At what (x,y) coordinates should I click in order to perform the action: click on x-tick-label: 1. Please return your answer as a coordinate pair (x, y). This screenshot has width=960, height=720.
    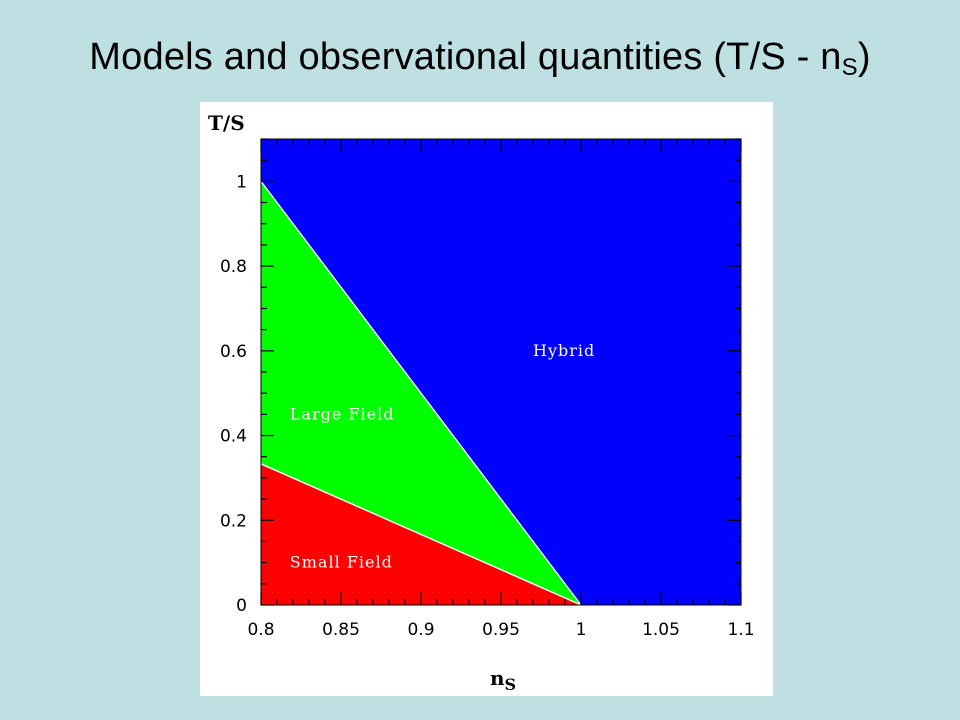
    Looking at the image, I should click on (581, 630).